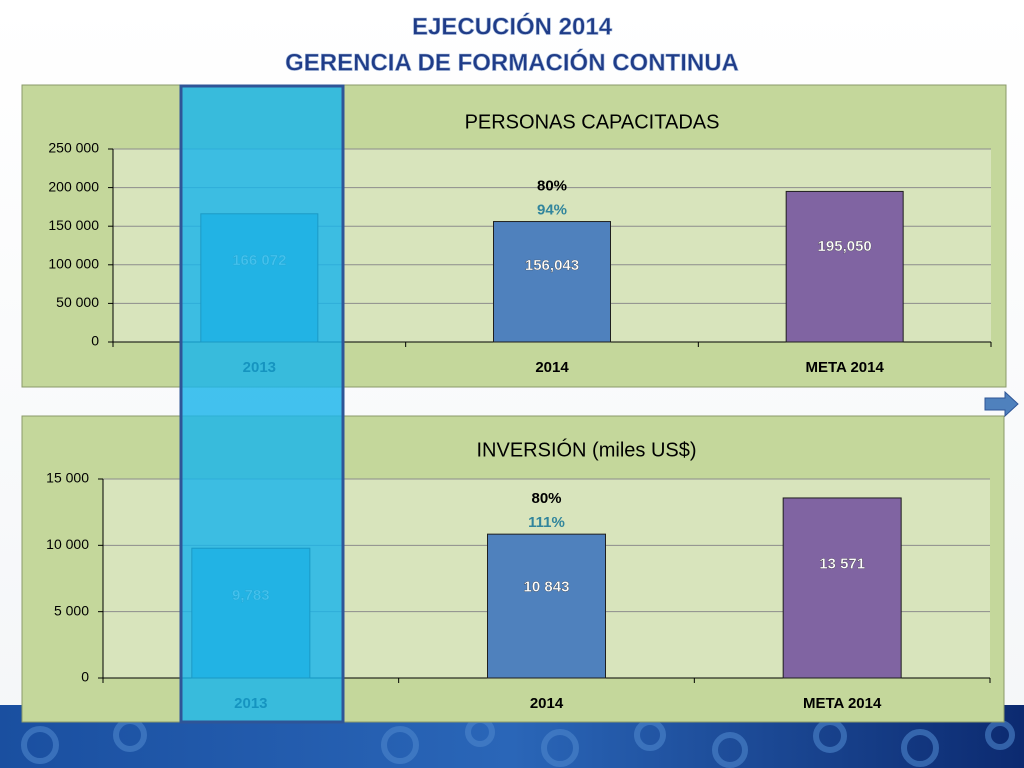 The width and height of the screenshot is (1024, 768). Describe the element at coordinates (552, 210) in the screenshot. I see `annotation: 94%` at that location.